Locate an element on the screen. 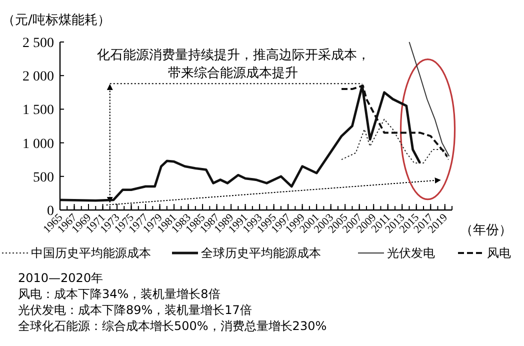 The height and width of the screenshot is (346, 524). y-tick-label: 0 is located at coordinates (50, 211).